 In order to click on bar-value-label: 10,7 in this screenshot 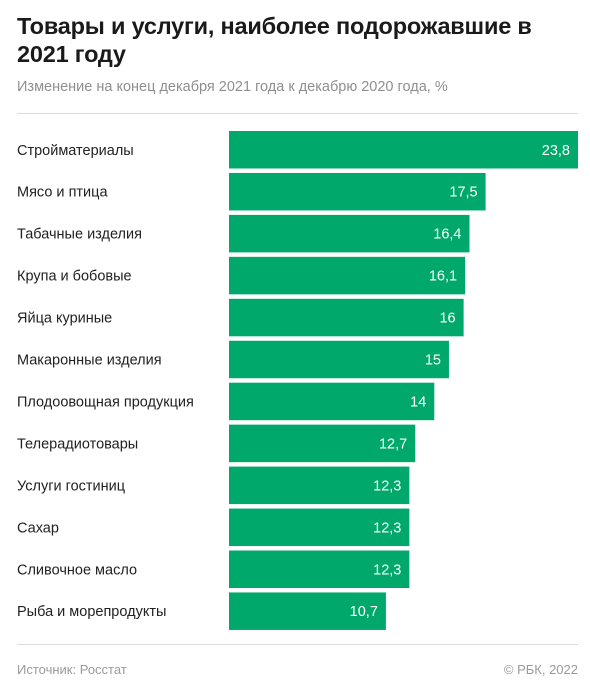, I will do `click(364, 612)`.